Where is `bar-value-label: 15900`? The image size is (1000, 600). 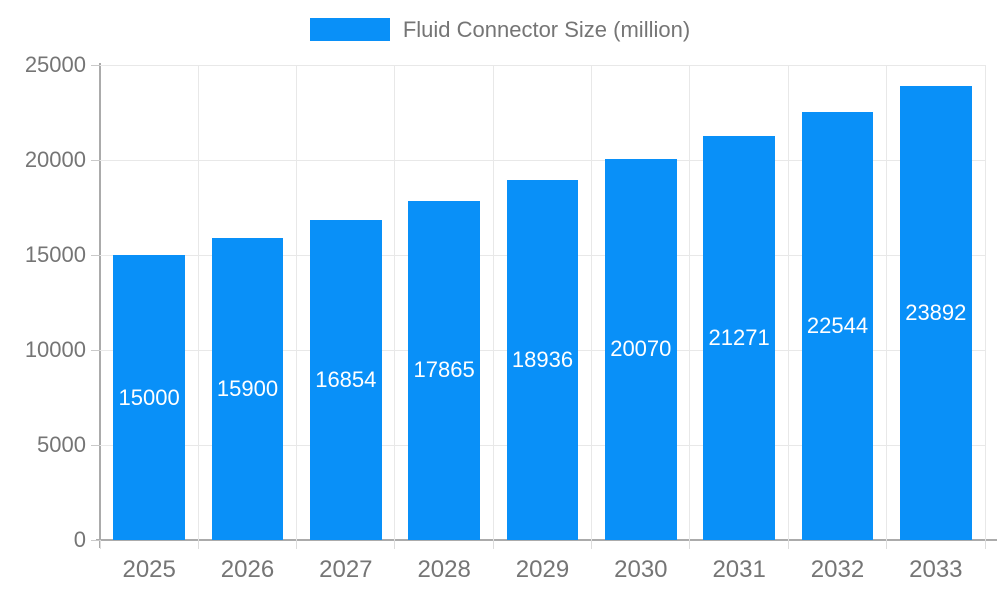 bar-value-label: 15900 is located at coordinates (247, 388).